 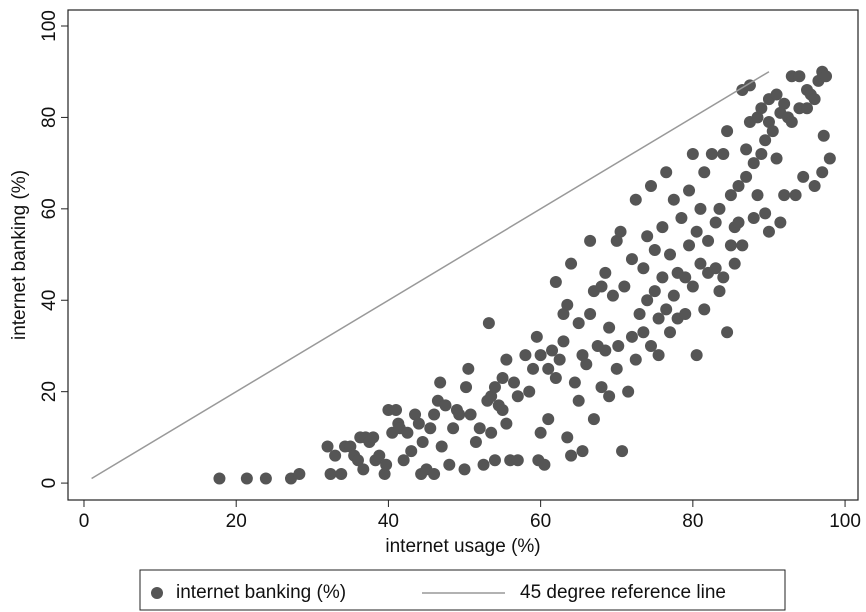 I want to click on x-tick-label: 60, so click(x=540, y=521).